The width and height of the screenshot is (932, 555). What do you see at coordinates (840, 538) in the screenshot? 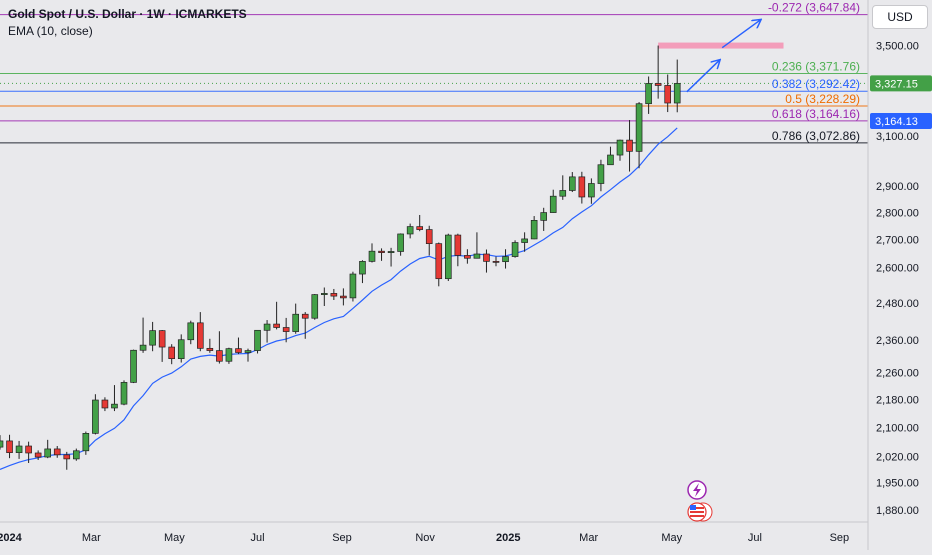
I see `x-tick-label: Sep` at bounding box center [840, 538].